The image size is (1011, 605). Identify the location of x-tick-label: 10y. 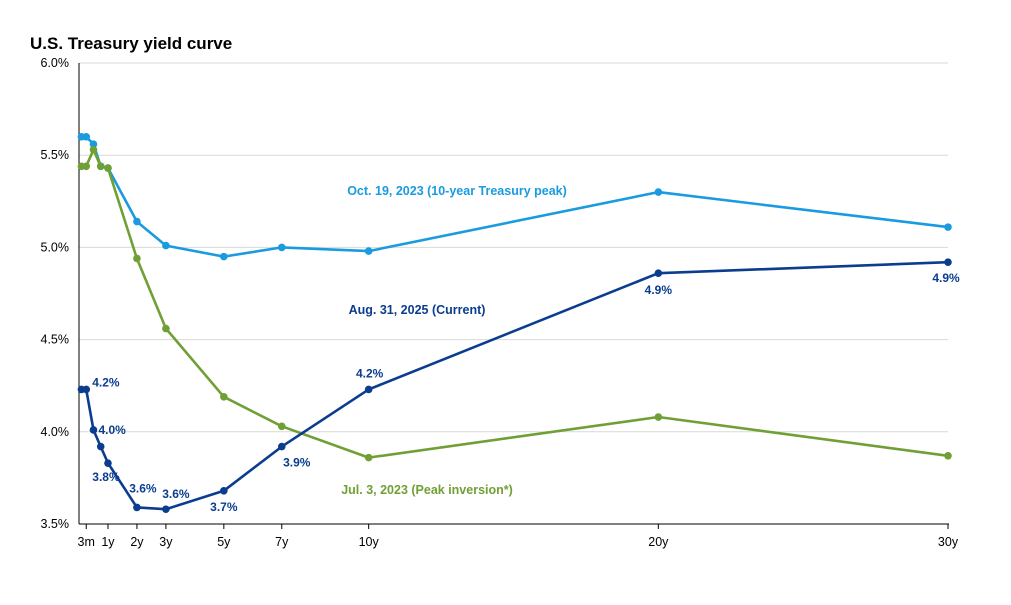
(369, 542).